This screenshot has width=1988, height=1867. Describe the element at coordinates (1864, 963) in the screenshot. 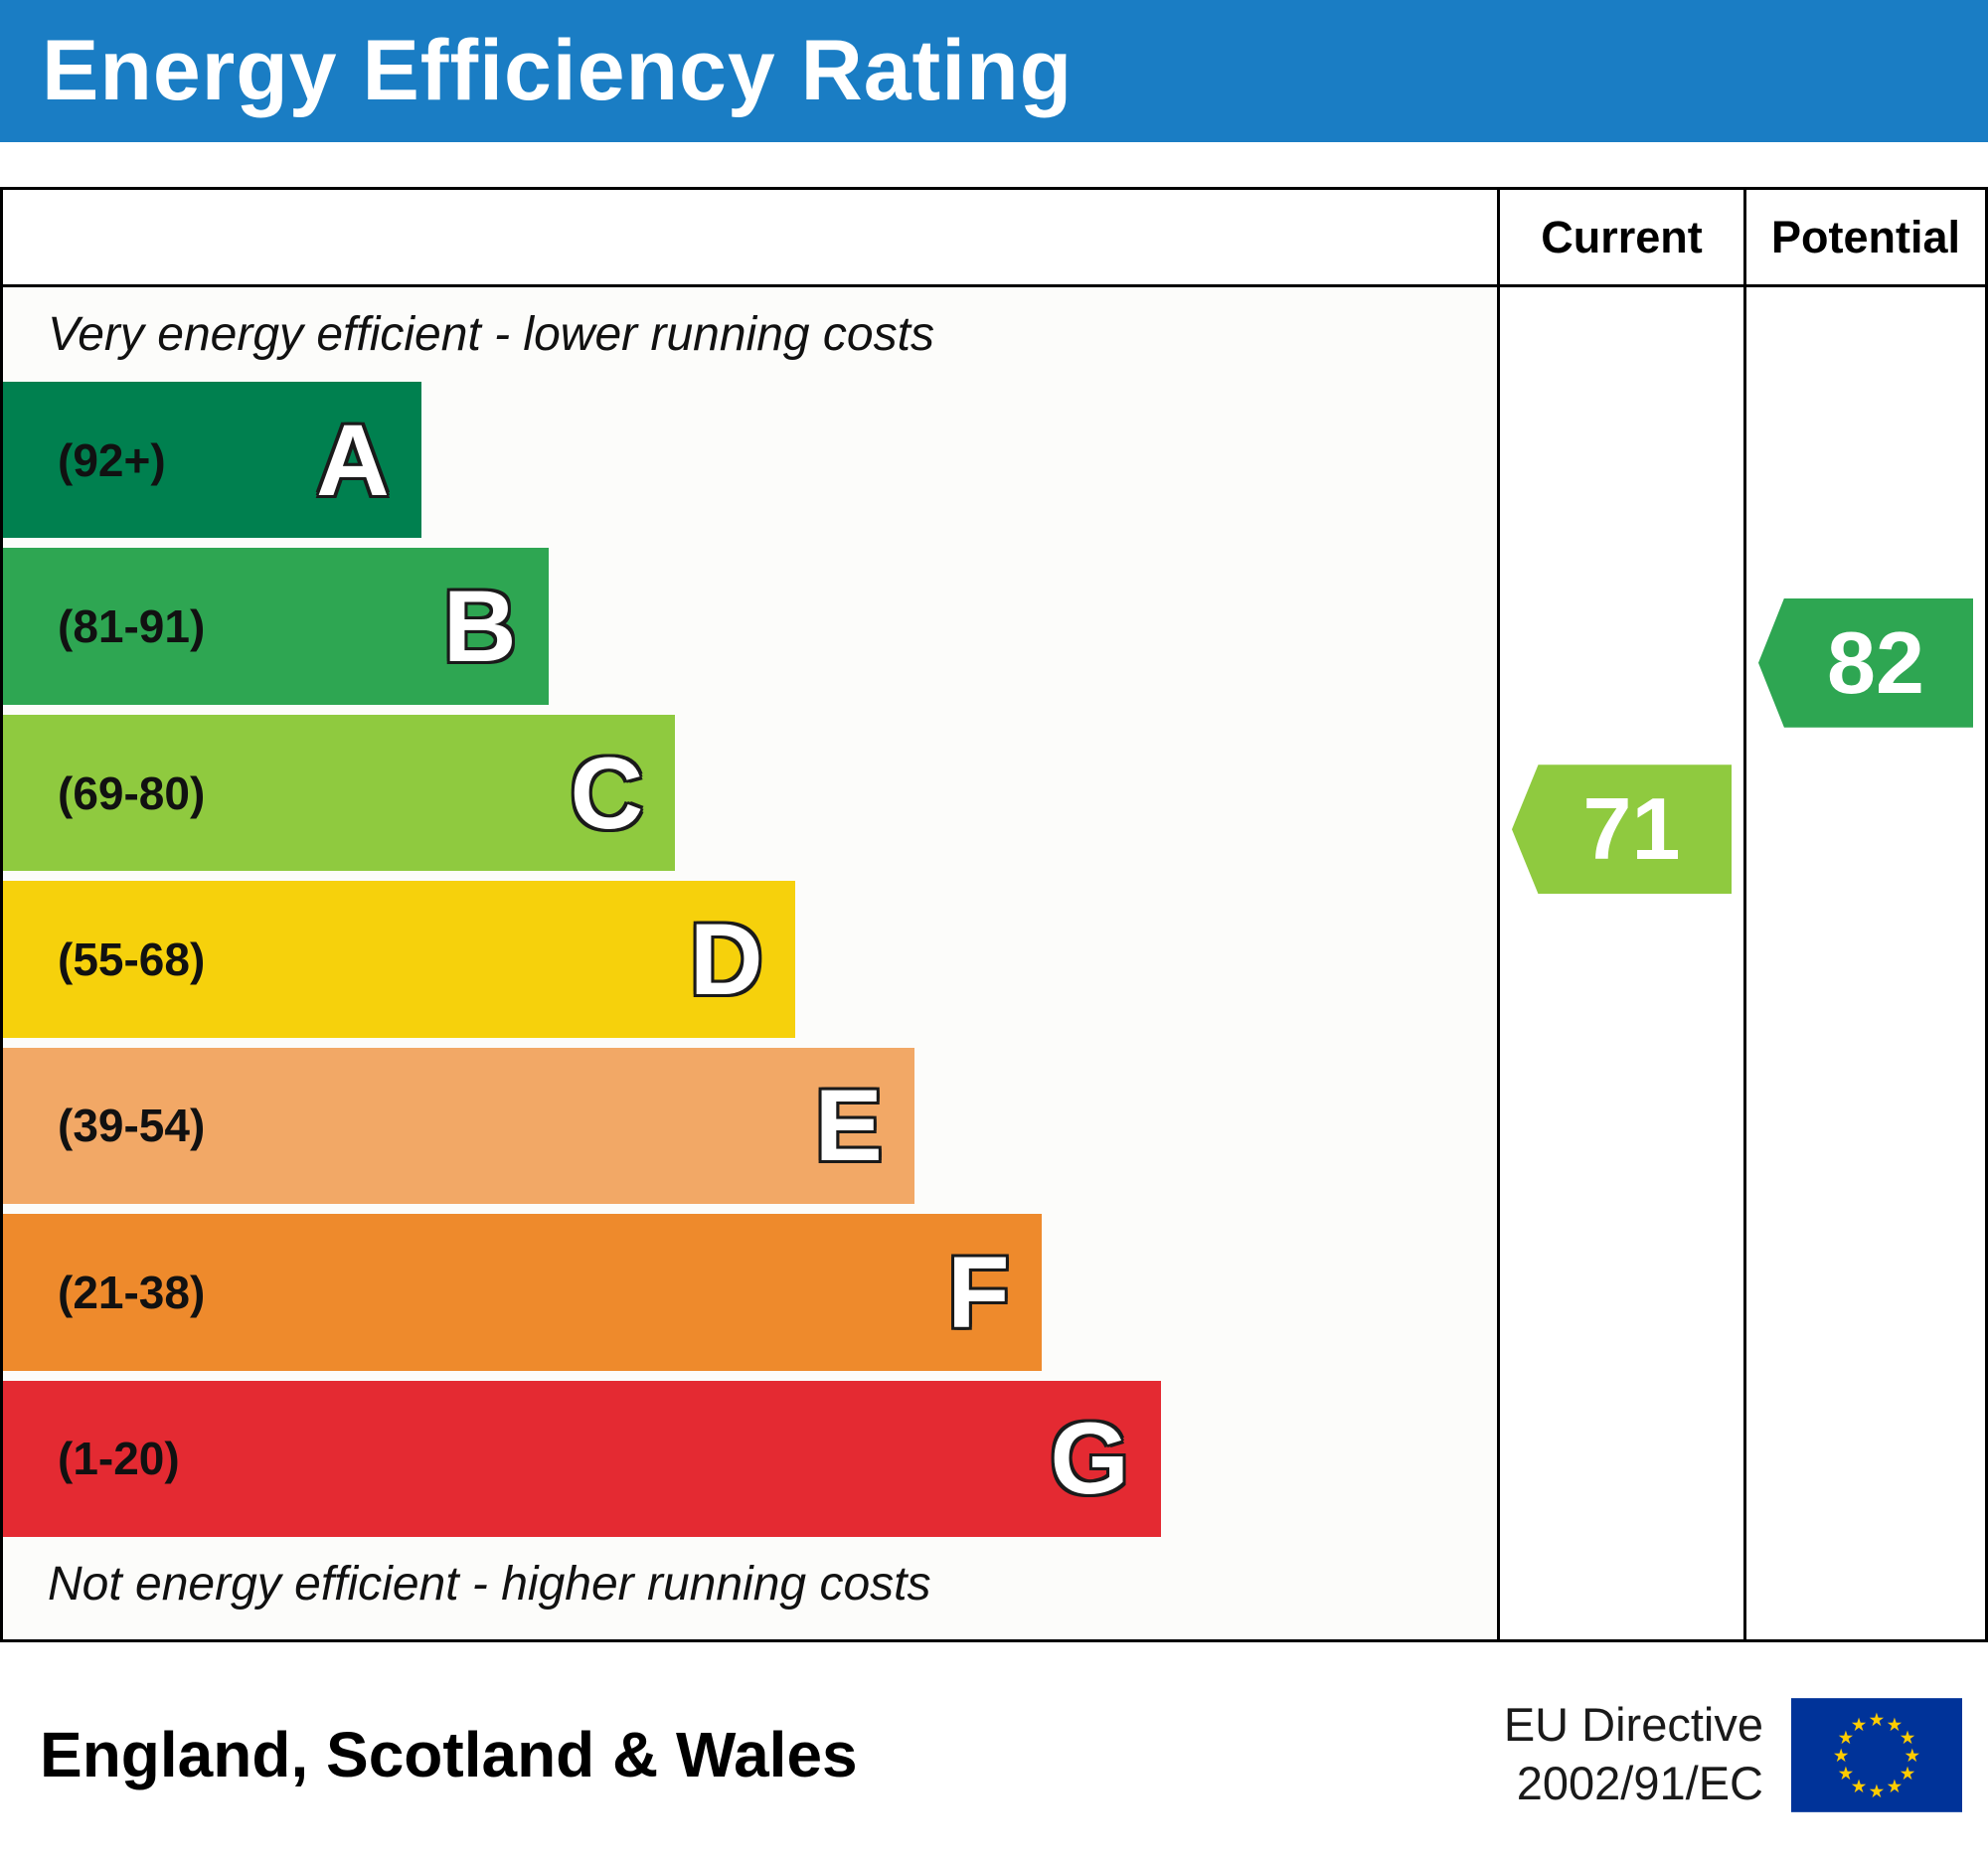

I see `potential-column: 82` at that location.